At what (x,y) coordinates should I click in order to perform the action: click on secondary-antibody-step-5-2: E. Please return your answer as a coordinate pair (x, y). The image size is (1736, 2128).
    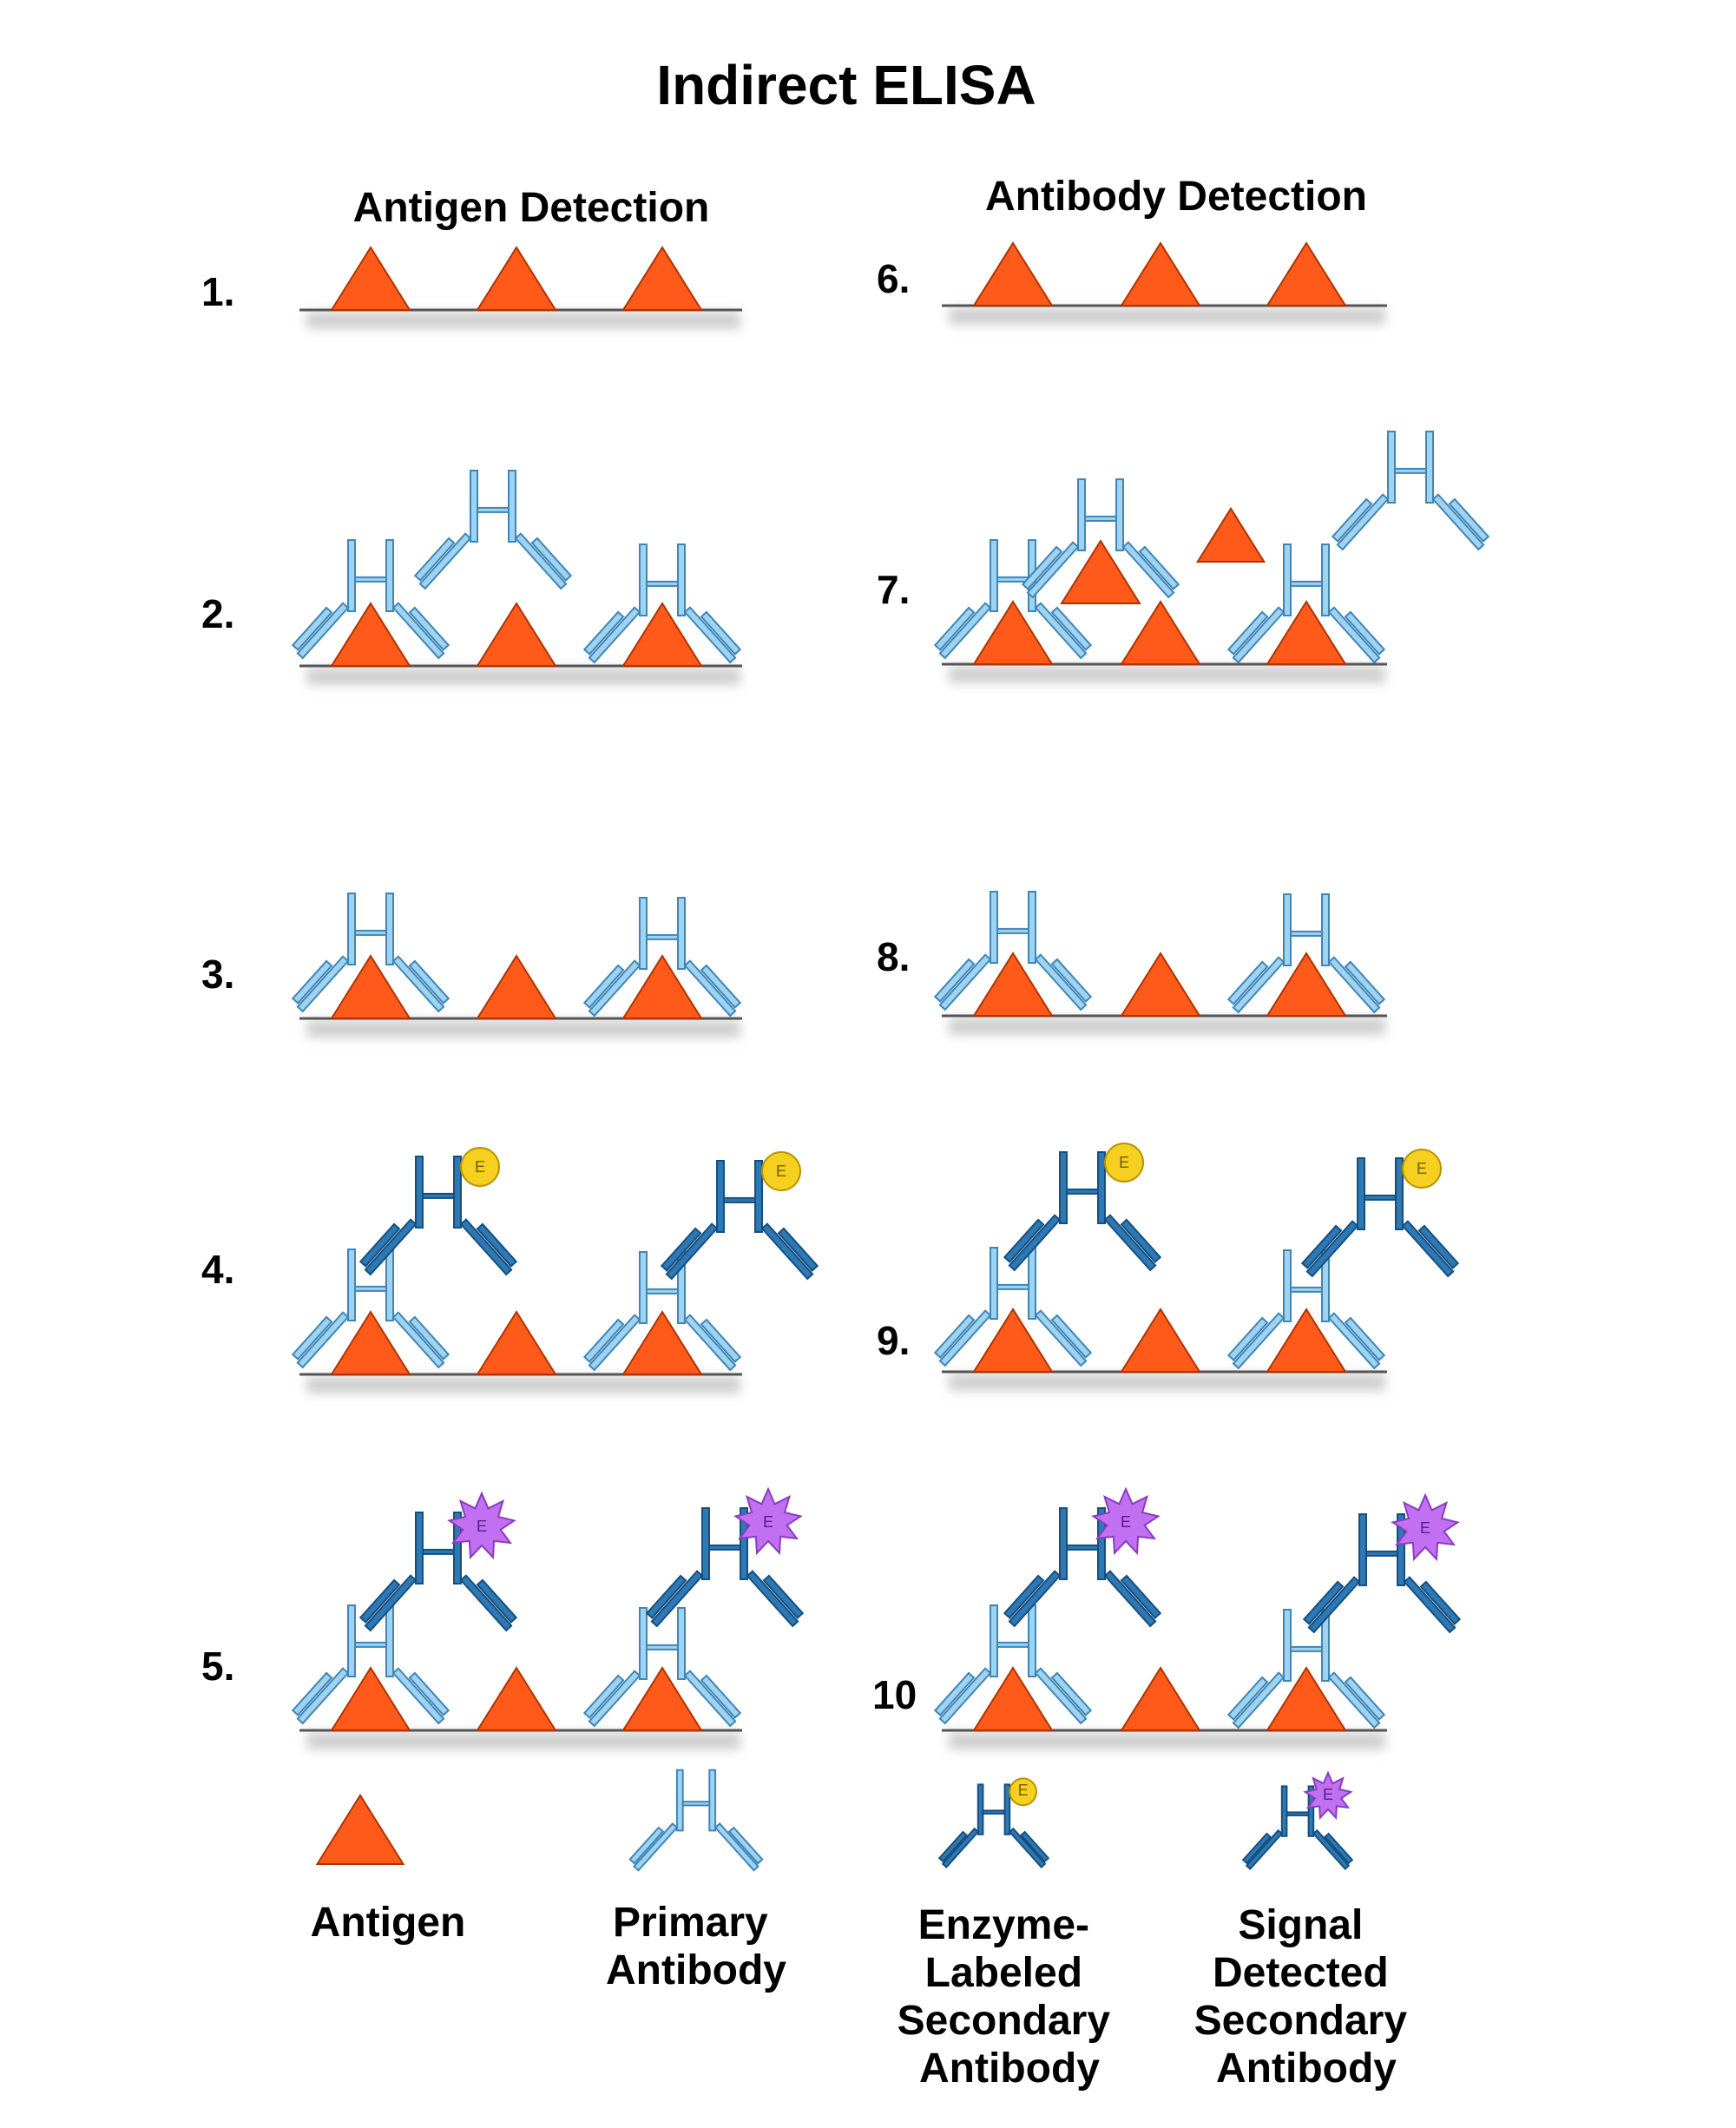
    Looking at the image, I should click on (725, 1557).